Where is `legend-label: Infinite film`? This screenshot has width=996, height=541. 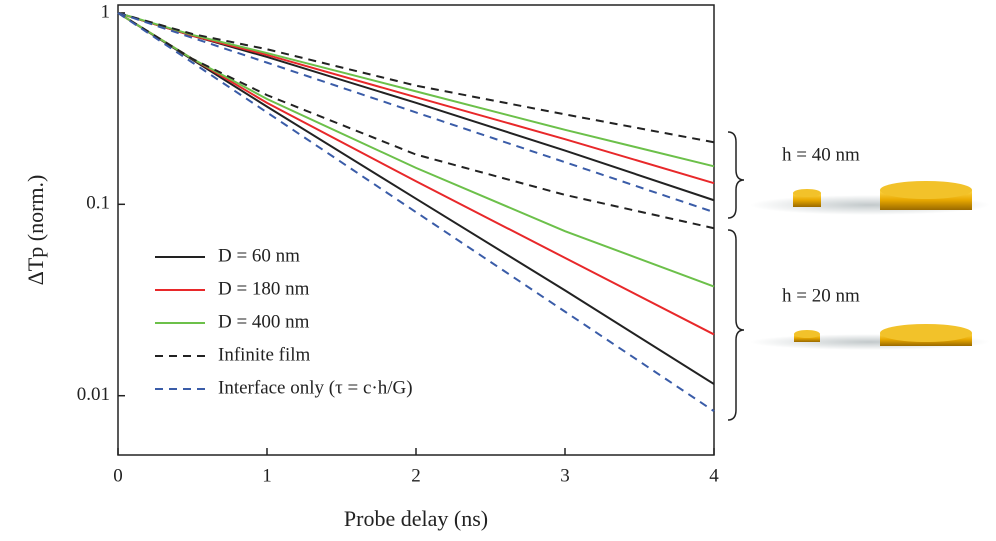
legend-label: Infinite film is located at coordinates (264, 354).